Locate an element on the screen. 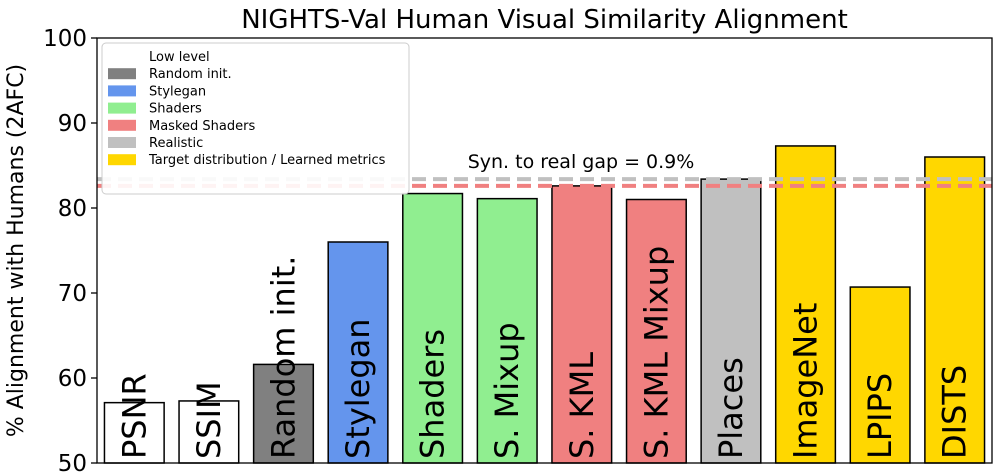  bar-label: S. KML is located at coordinates (582, 405).